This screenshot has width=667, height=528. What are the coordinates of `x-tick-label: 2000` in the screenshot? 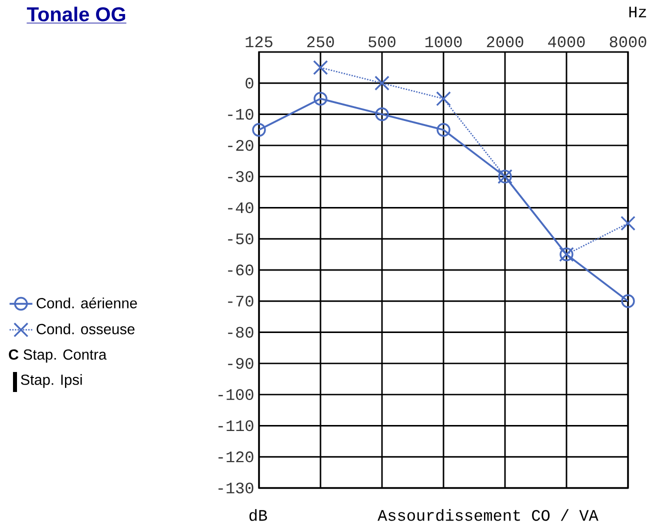 It's located at (505, 42).